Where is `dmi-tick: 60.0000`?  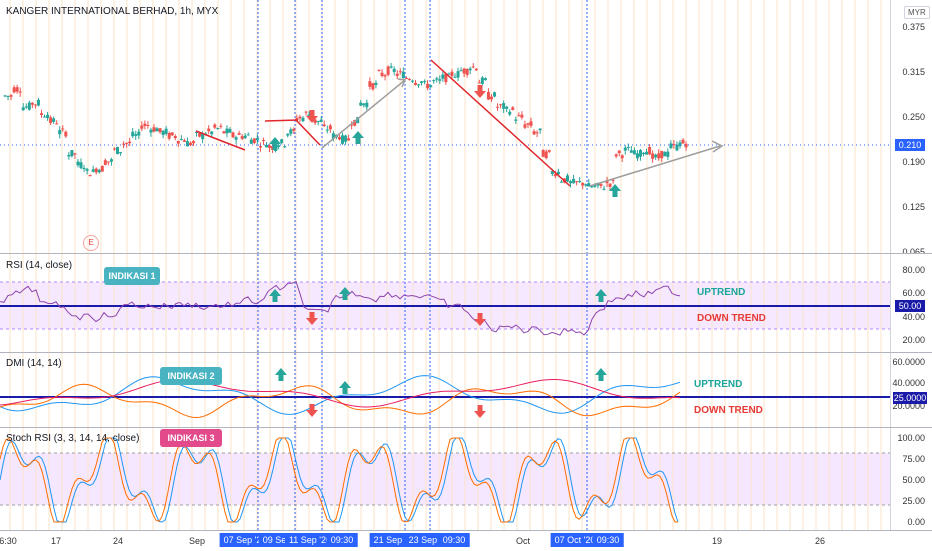 dmi-tick: 60.0000 is located at coordinates (908, 362).